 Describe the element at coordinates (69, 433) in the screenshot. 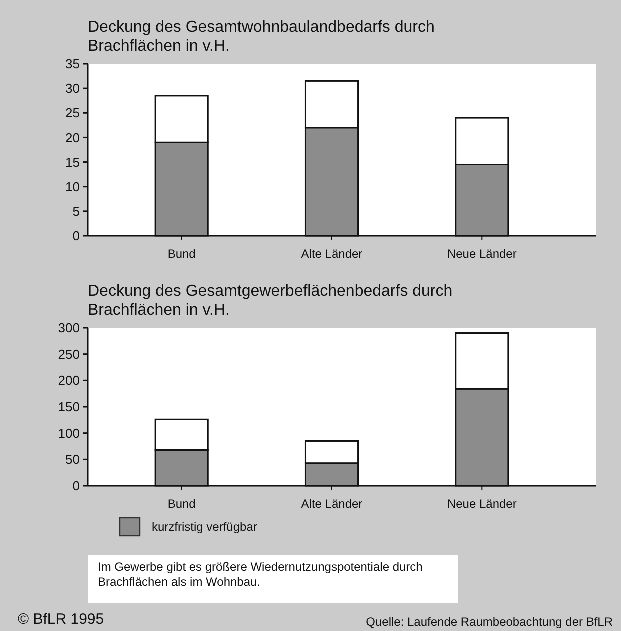

I see `y-tick-label: 100` at that location.